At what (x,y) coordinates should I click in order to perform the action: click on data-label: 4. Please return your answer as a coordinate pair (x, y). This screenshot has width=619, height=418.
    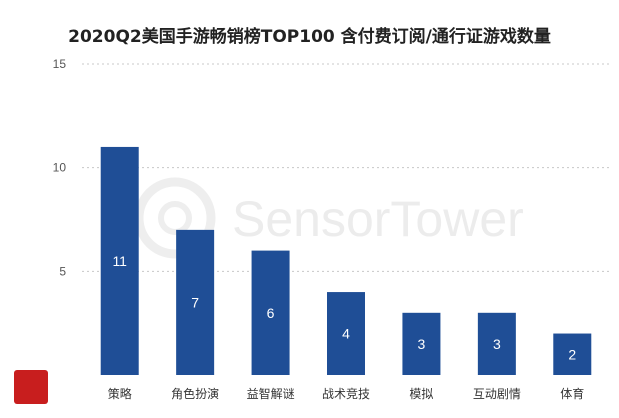
    Looking at the image, I should click on (346, 334).